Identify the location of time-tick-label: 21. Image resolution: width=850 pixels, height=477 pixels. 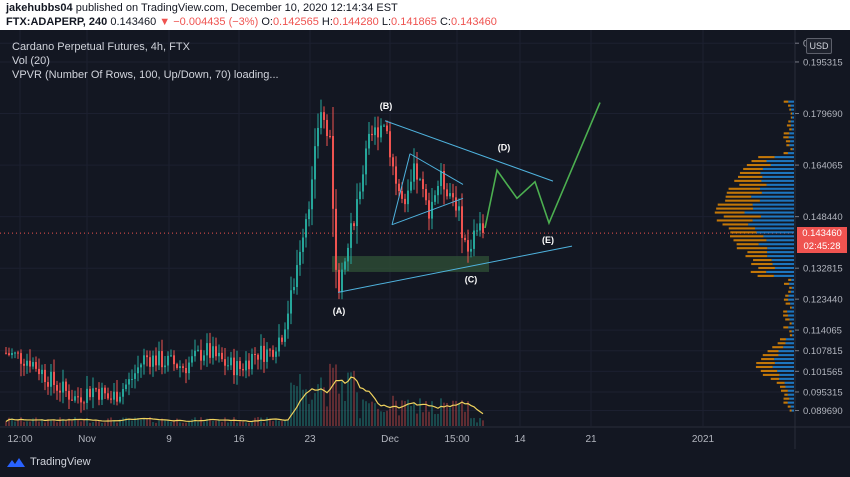
(591, 439).